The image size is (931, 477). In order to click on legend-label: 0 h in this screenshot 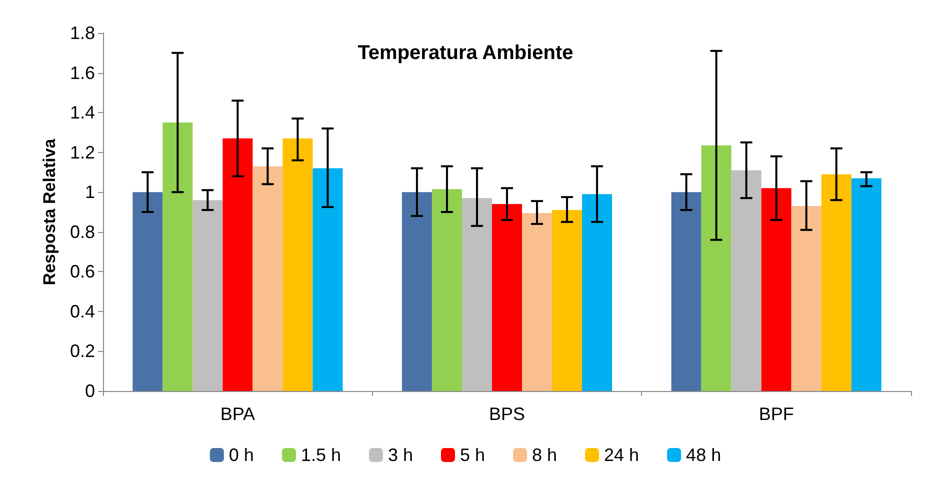, I will do `click(241, 455)`.